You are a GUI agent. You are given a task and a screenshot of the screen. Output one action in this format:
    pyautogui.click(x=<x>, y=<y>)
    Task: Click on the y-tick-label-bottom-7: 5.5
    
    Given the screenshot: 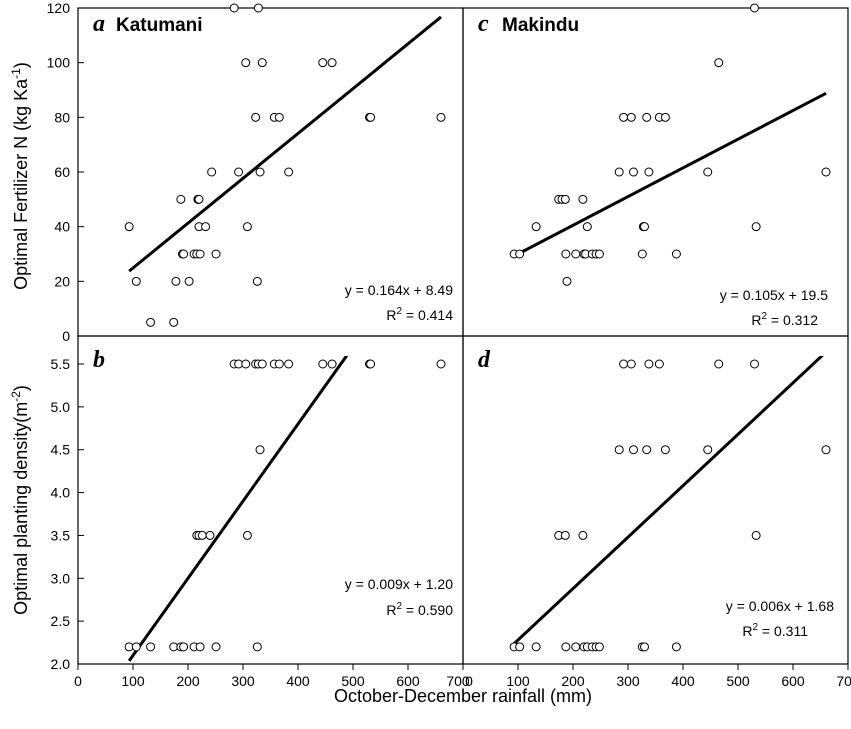 What is the action you would take?
    pyautogui.click(x=61, y=364)
    